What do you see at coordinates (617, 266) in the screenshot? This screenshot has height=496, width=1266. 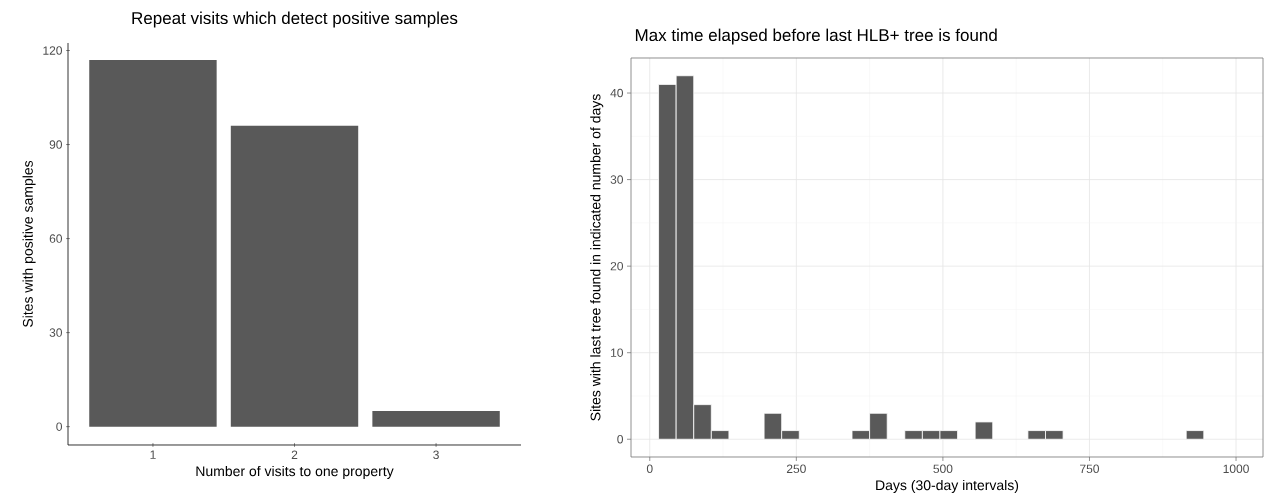 I see `y-tick-label: 20` at bounding box center [617, 266].